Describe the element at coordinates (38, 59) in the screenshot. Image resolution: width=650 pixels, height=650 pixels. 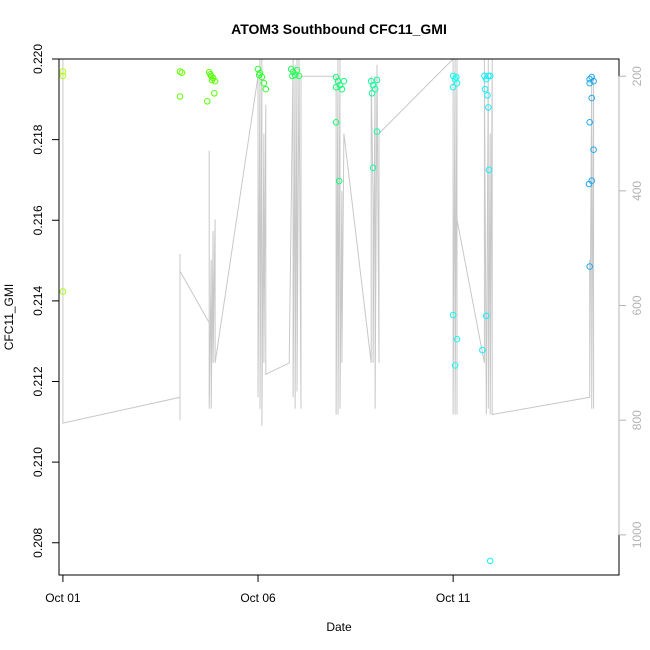
I see `y-tick-label: 0.220` at that location.